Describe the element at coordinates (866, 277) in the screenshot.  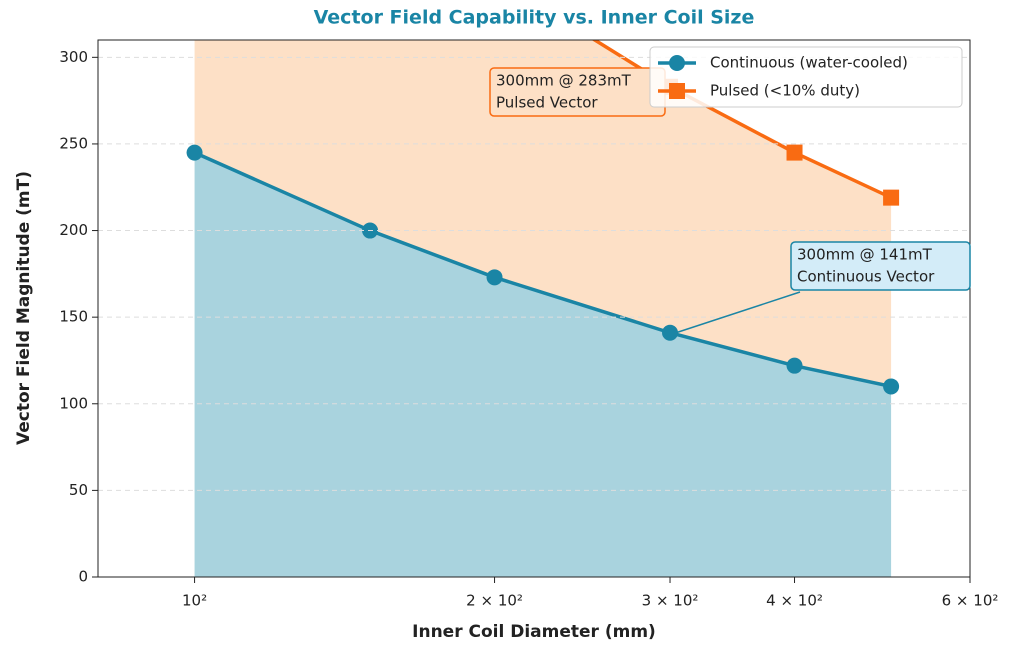
I see `annotation-text: Continuous Vector` at that location.